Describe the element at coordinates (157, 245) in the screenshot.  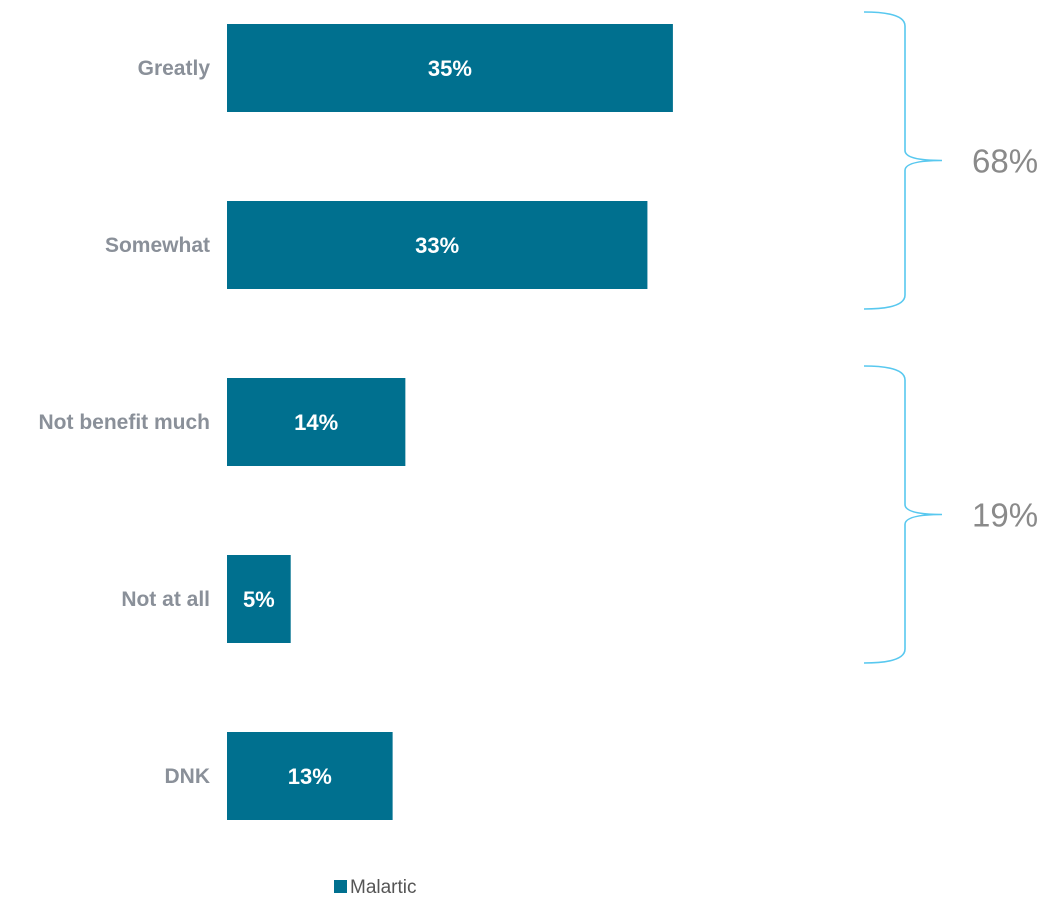
I see `category-label-1: Somewhat` at that location.